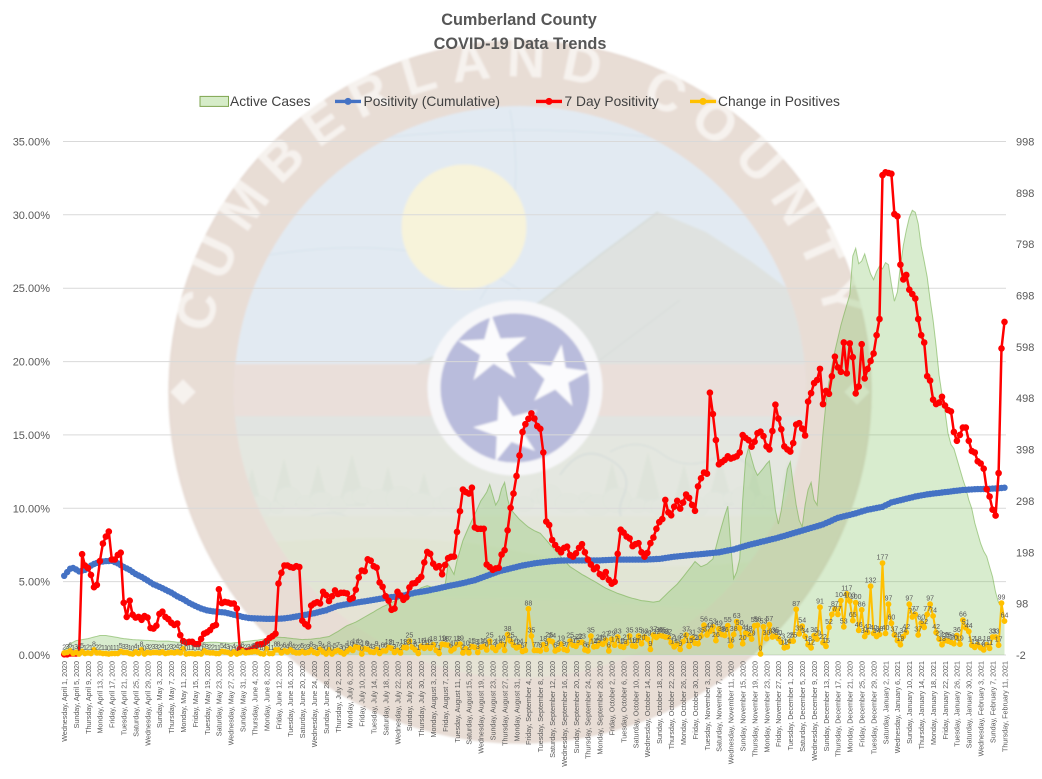 Image resolution: width=1042 pixels, height=779 pixels. Describe the element at coordinates (1025, 348) in the screenshot. I see `svg-text: 598` at that location.